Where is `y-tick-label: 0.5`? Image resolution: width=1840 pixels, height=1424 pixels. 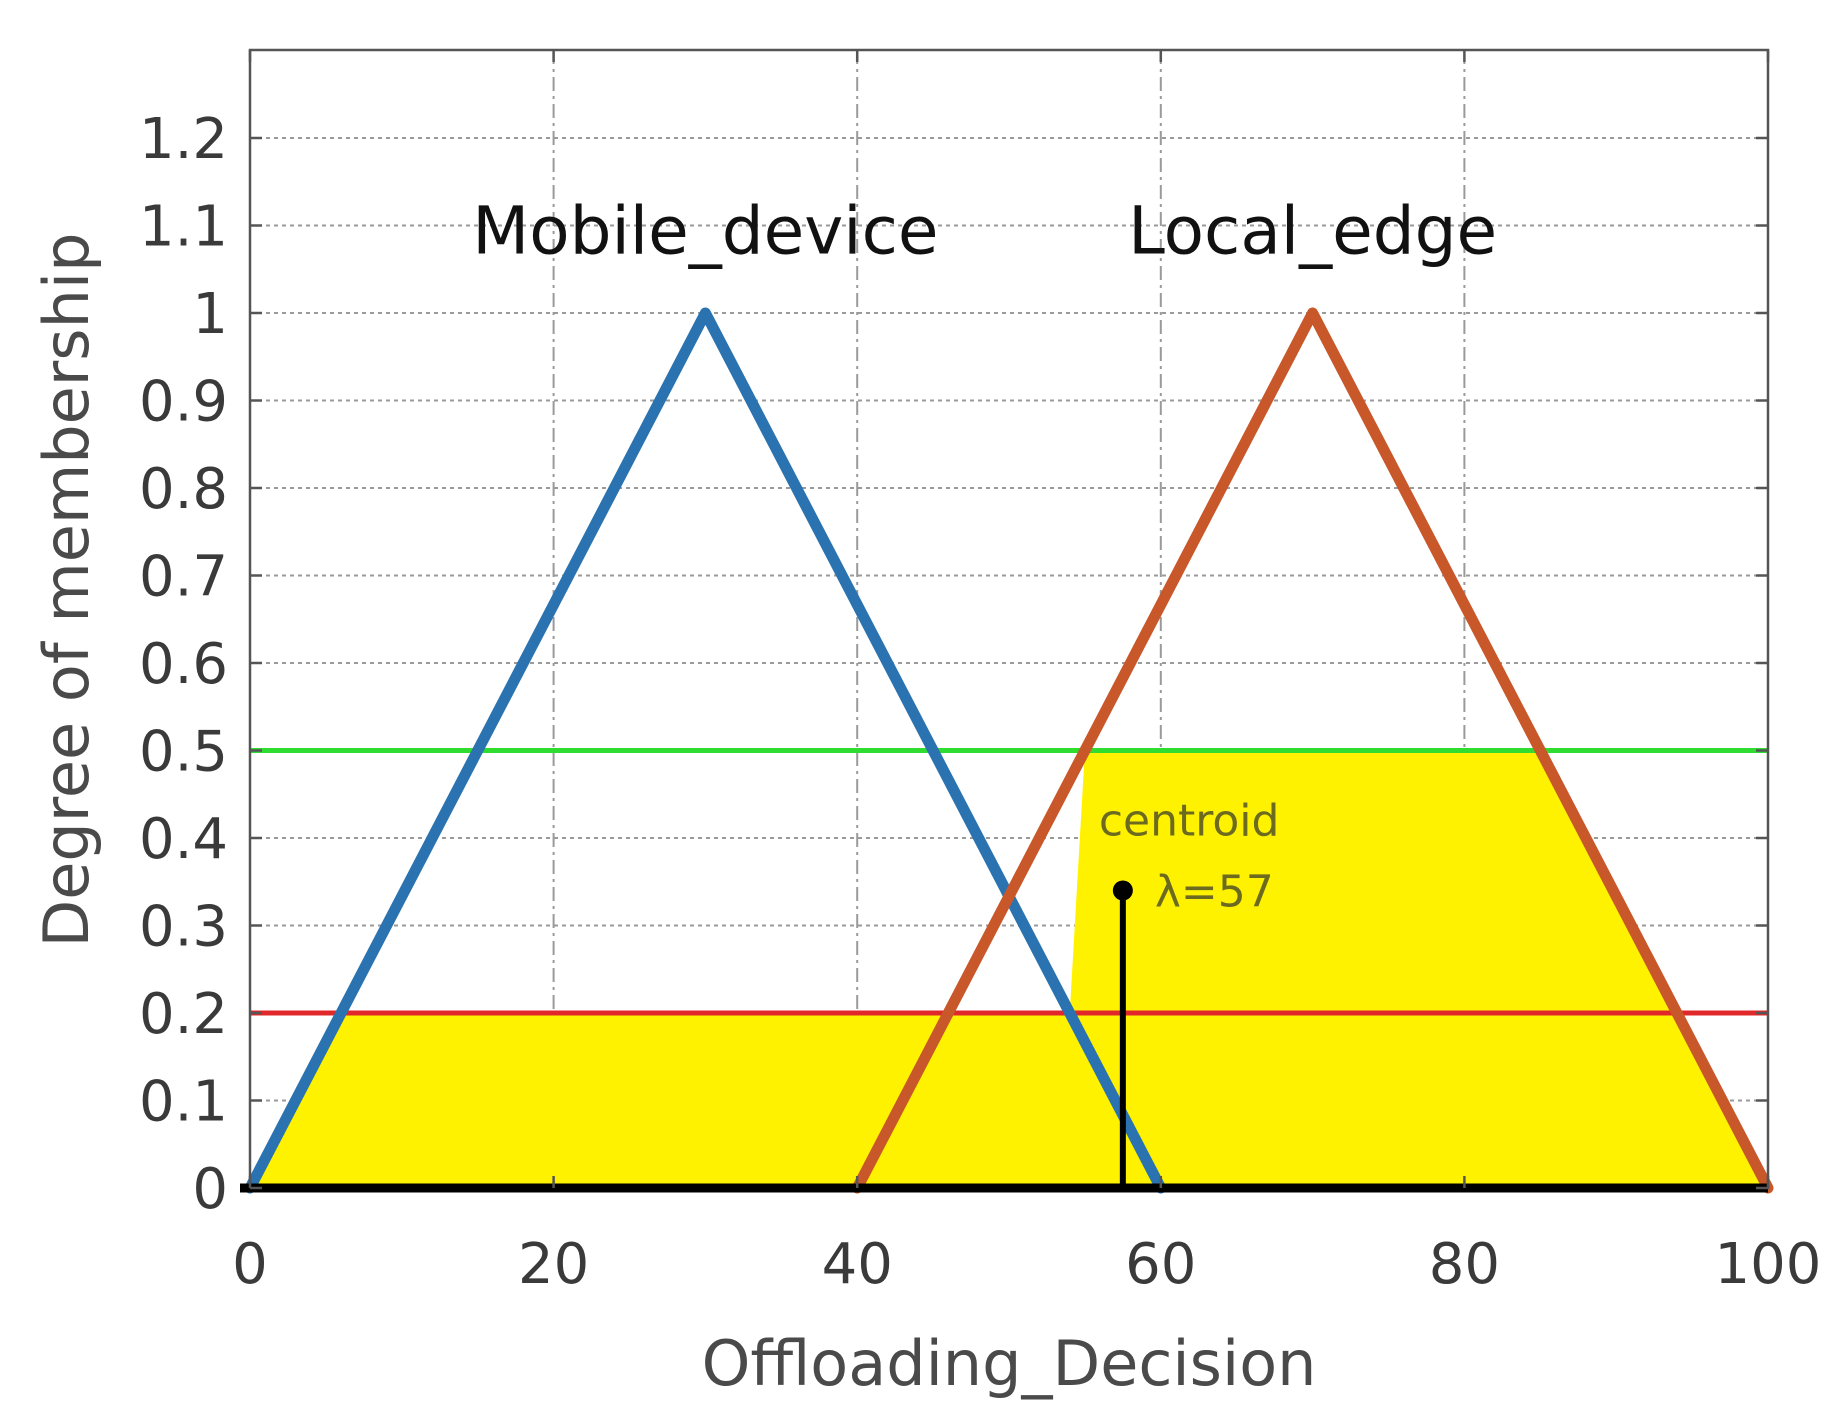 y-tick-label: 0.5 is located at coordinates (183, 752).